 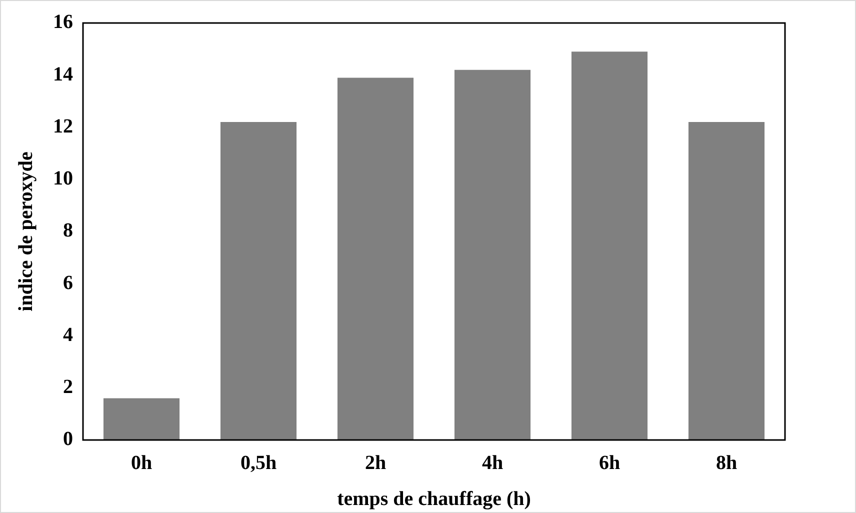 I want to click on y-tick-label: 16, so click(x=63, y=22).